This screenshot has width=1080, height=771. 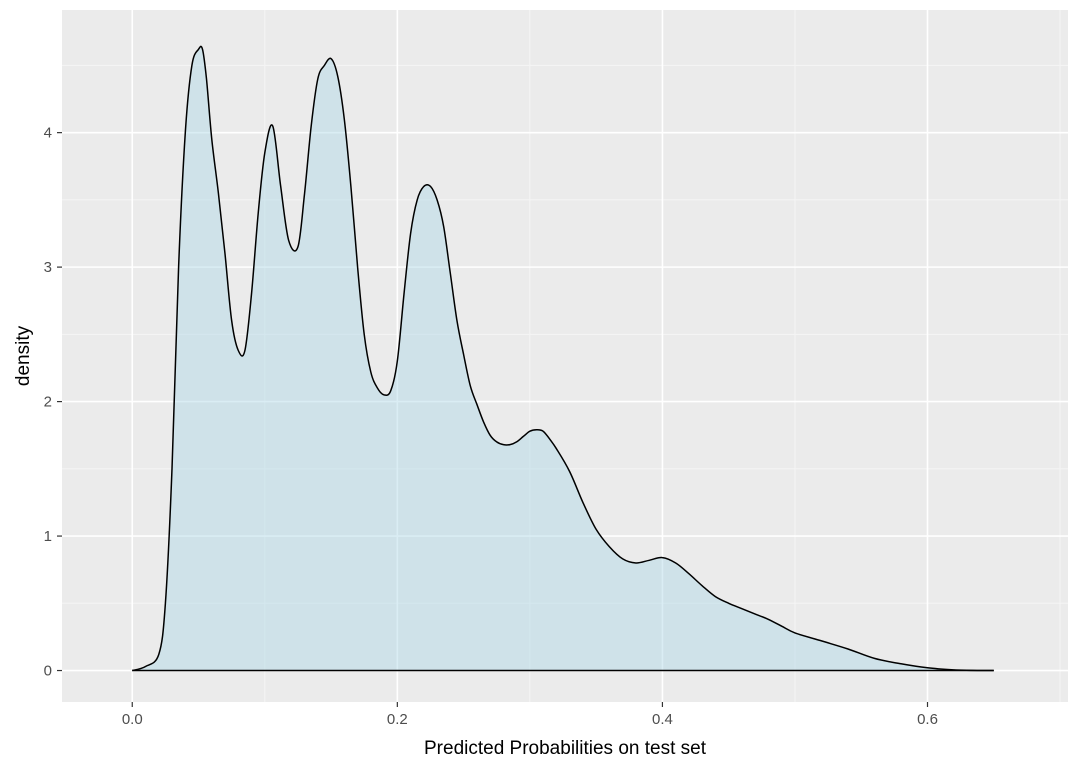 What do you see at coordinates (48, 671) in the screenshot?
I see `y-tick-label: 0` at bounding box center [48, 671].